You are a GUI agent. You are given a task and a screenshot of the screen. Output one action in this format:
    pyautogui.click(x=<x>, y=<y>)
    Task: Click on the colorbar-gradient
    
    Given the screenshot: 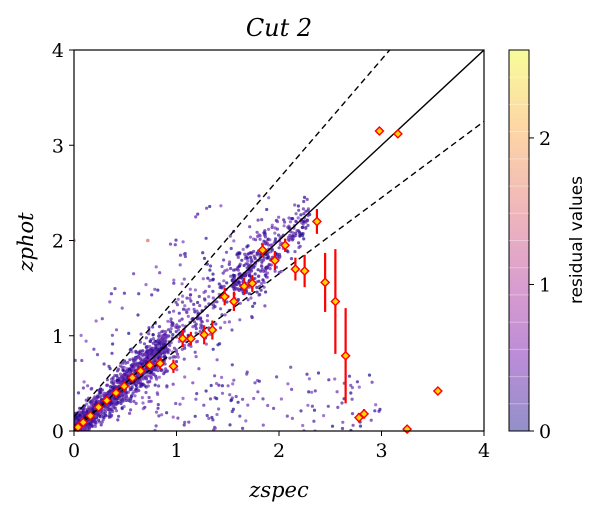 What is the action you would take?
    pyautogui.click(x=519, y=240)
    